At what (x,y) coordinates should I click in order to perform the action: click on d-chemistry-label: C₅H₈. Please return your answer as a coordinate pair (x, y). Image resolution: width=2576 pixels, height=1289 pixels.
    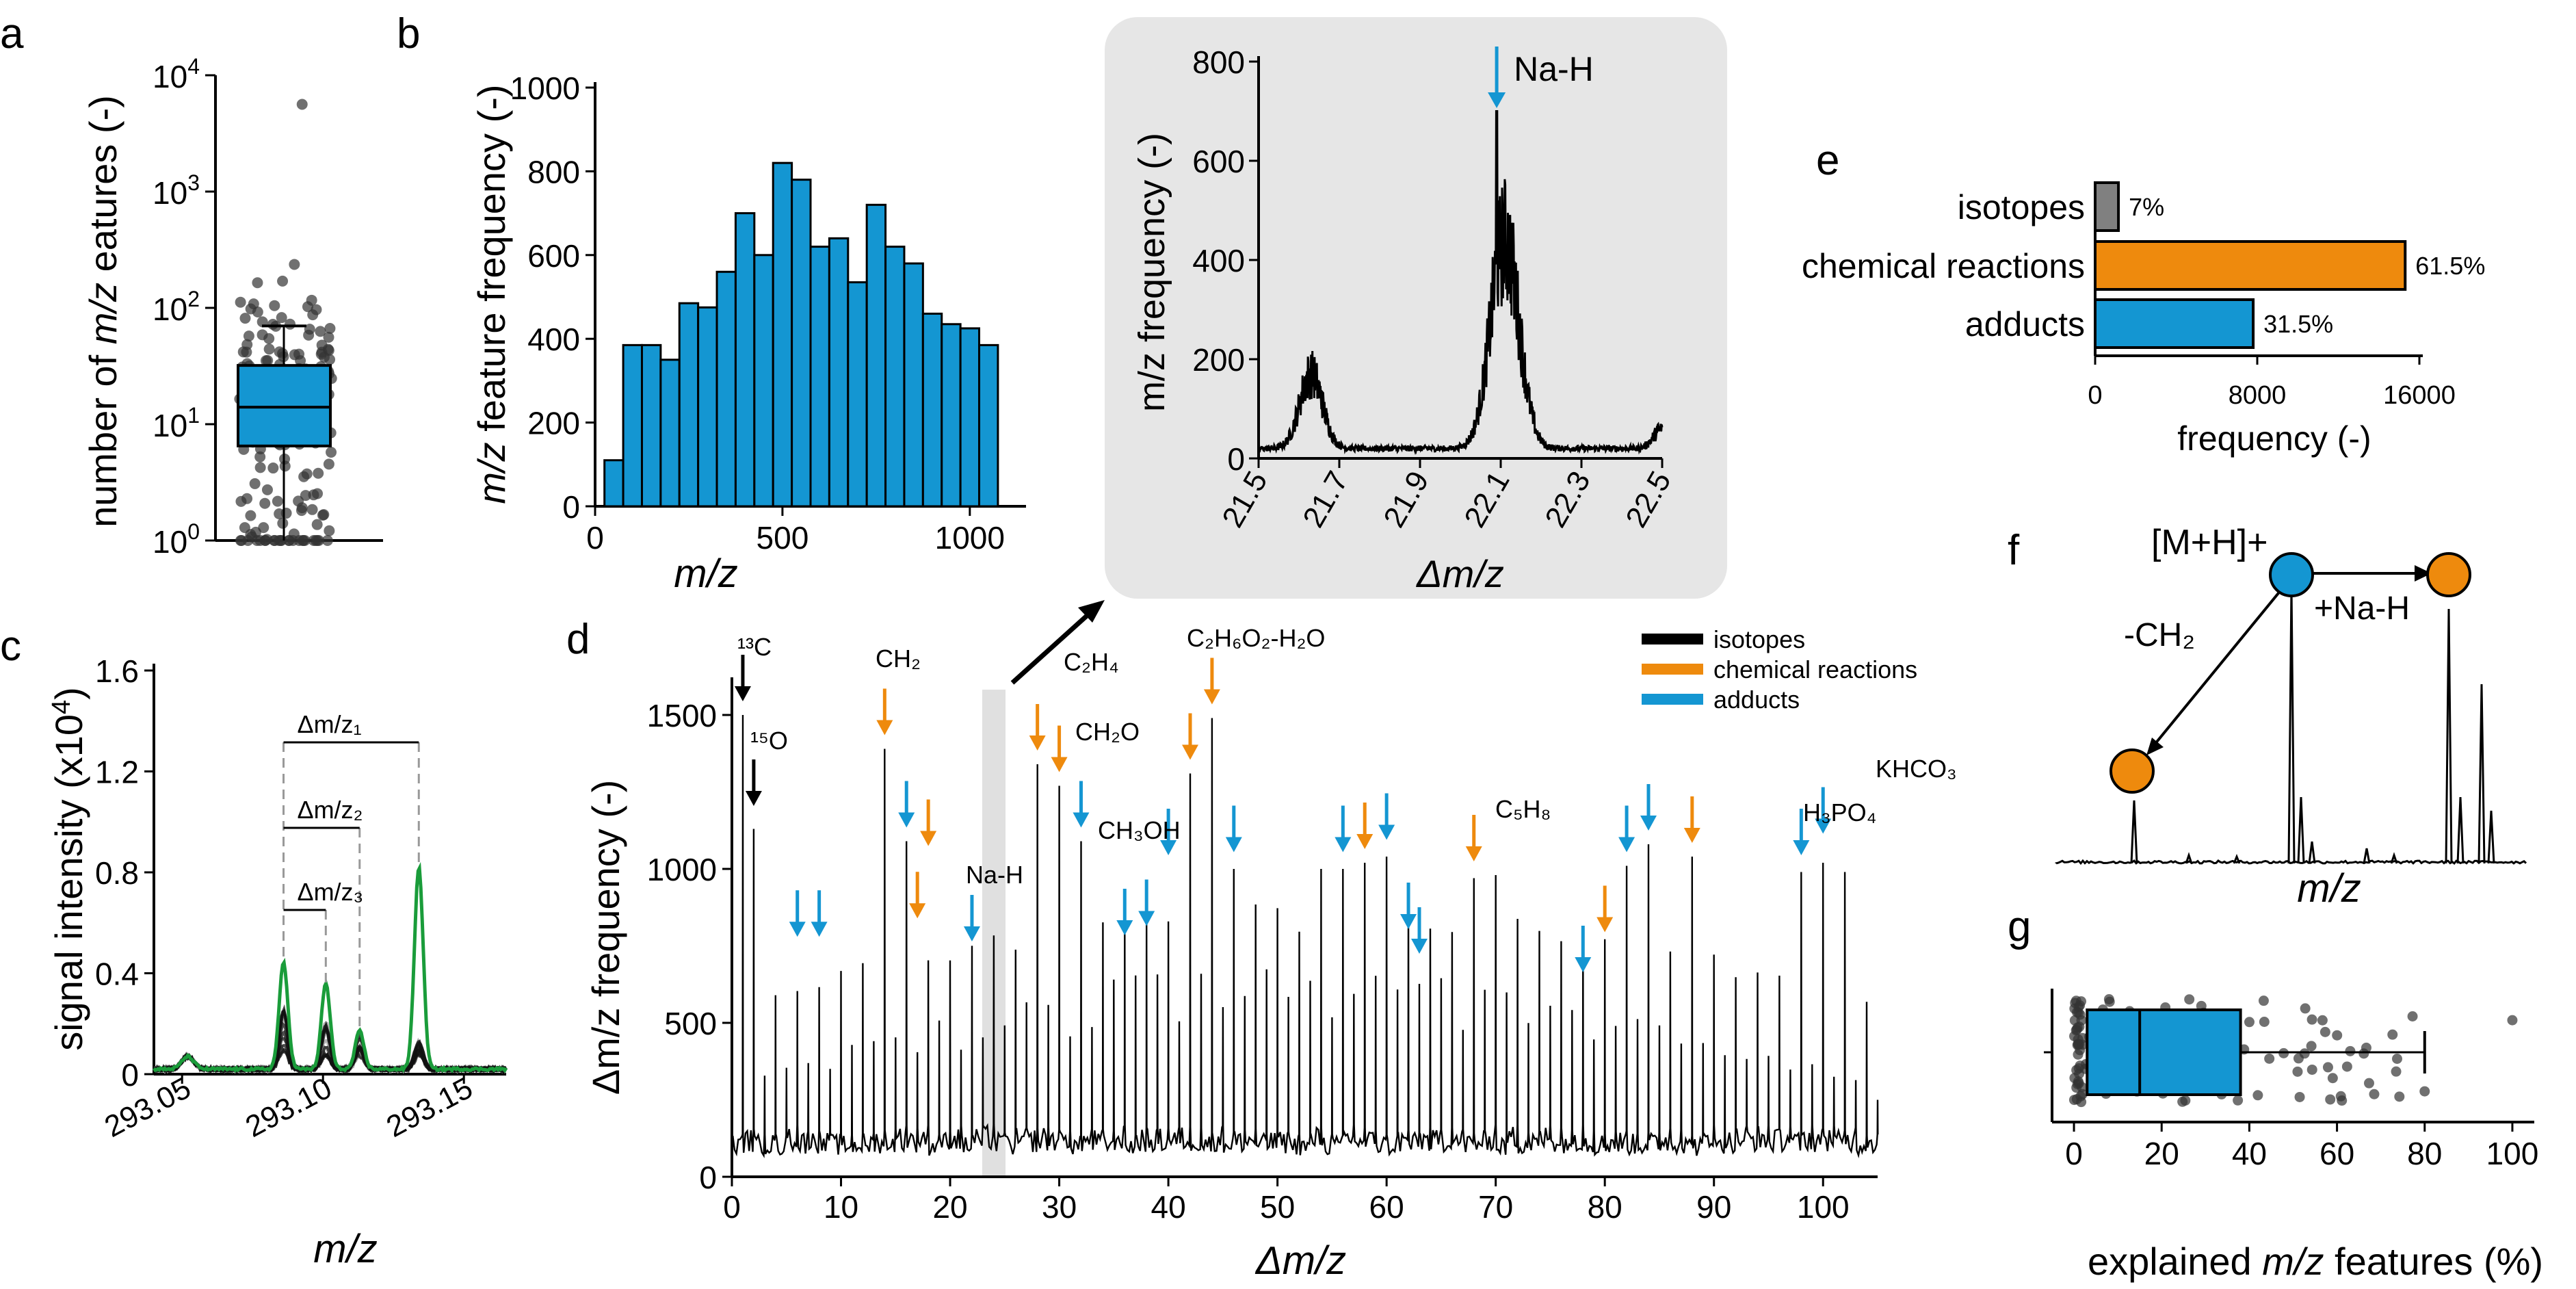
    Looking at the image, I should click on (1523, 809).